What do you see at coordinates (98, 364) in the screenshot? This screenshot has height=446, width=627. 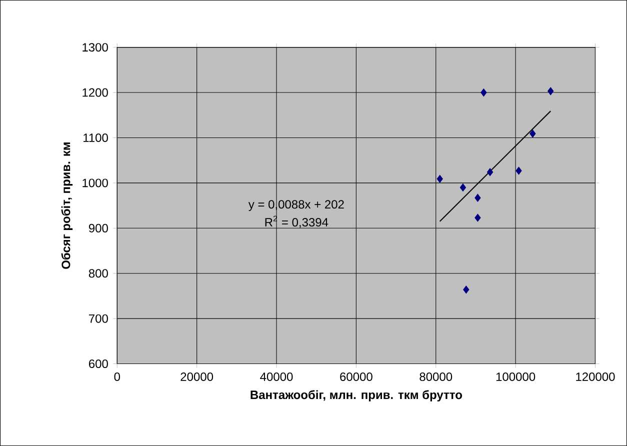 I see `y-tick-label: 600` at bounding box center [98, 364].